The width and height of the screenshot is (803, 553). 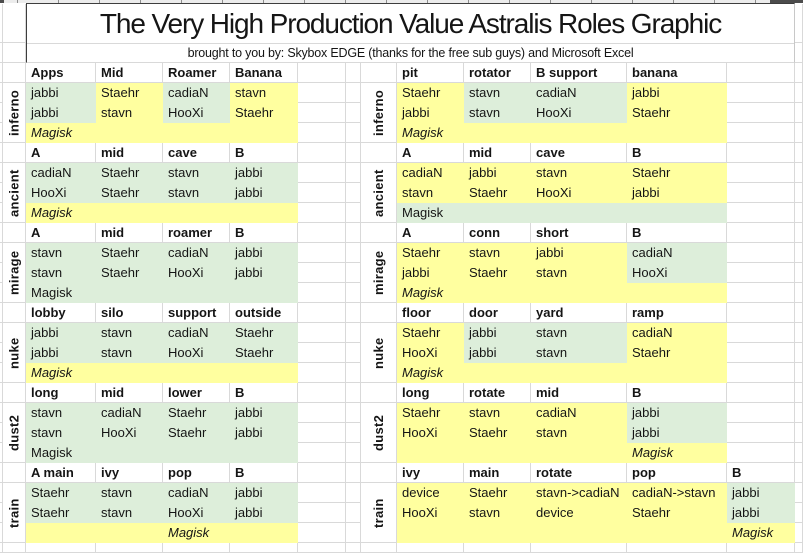 I want to click on player-cell-mirage-left: Staehr, so click(x=129, y=253).